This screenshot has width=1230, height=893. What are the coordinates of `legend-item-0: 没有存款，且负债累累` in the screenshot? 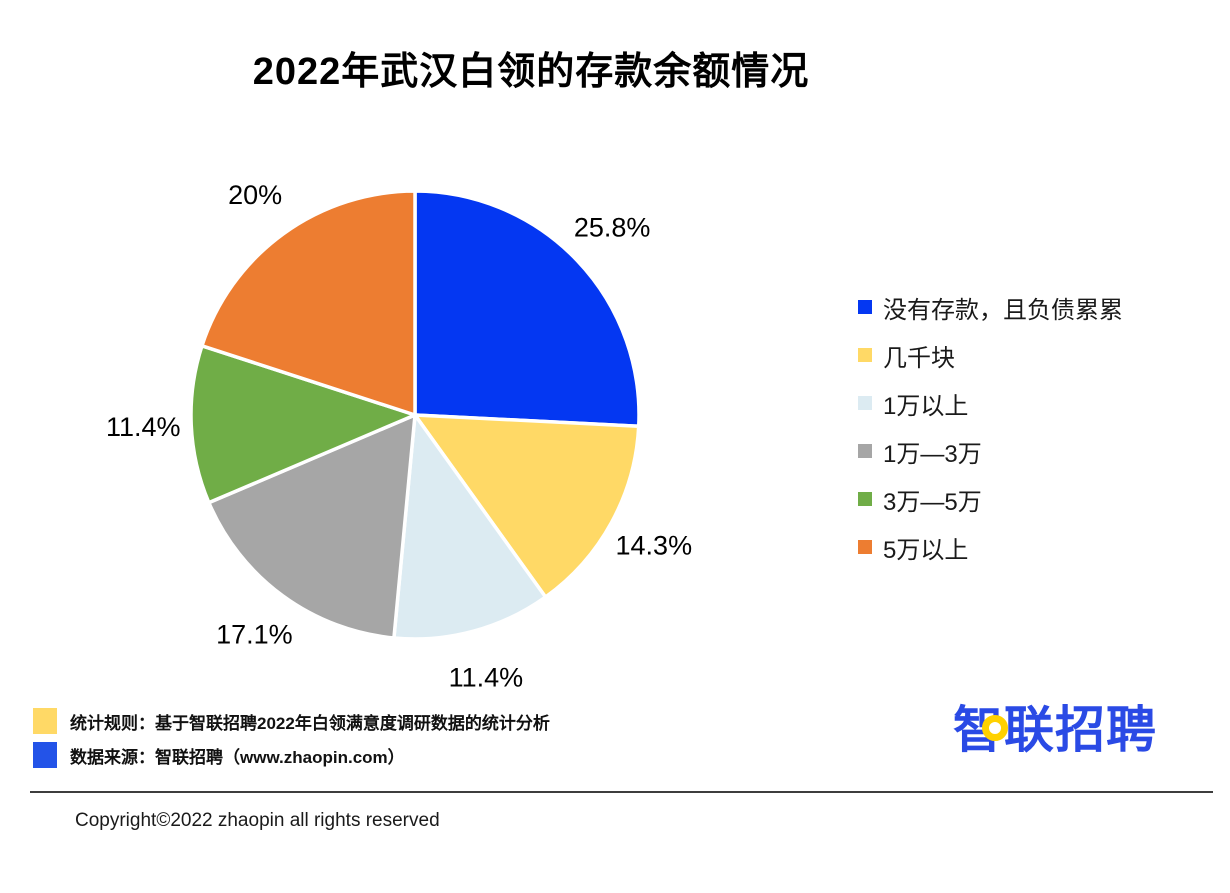 It's located at (990, 307).